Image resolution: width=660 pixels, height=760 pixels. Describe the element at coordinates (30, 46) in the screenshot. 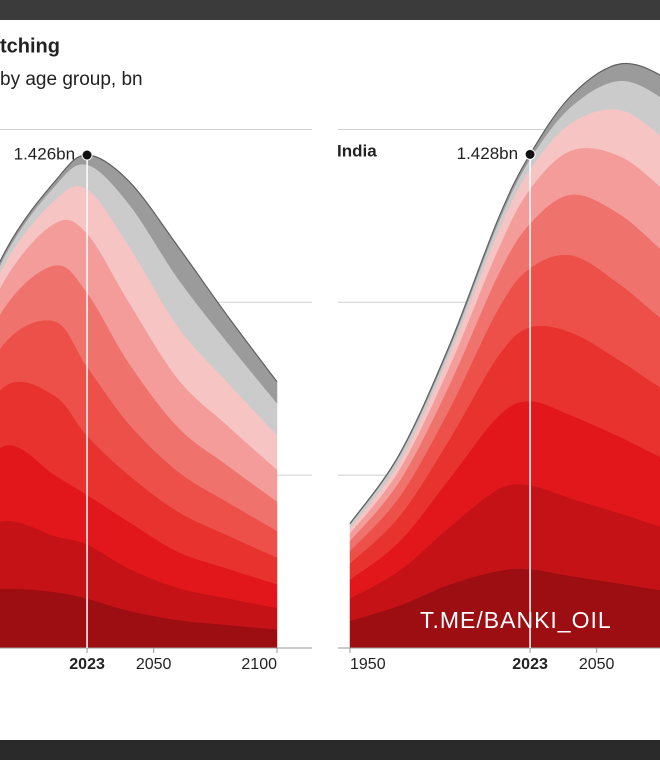

I see `chart-title: tching` at that location.